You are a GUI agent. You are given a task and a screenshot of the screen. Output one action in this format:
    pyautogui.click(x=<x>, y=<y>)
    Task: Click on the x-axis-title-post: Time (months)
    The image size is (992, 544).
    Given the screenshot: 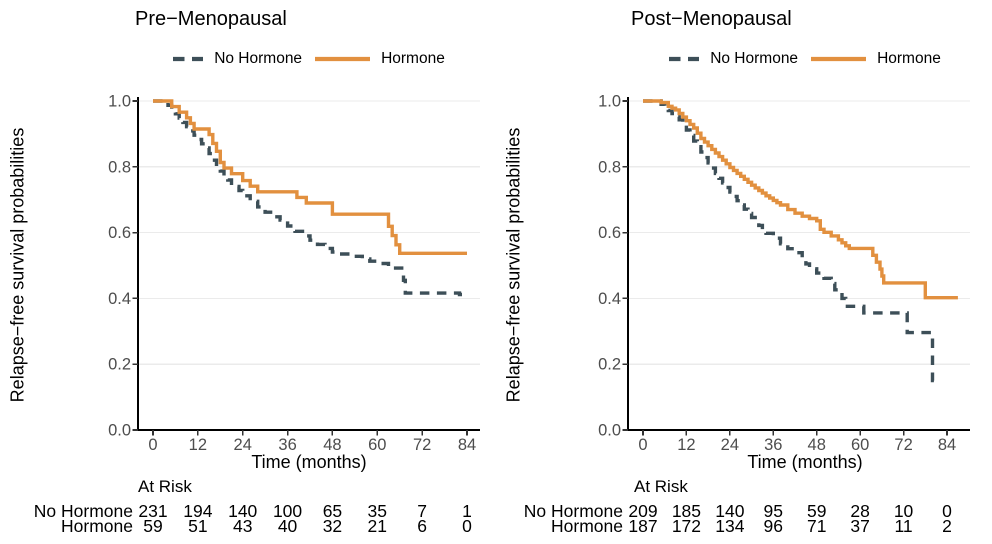 What is the action you would take?
    pyautogui.click(x=805, y=462)
    